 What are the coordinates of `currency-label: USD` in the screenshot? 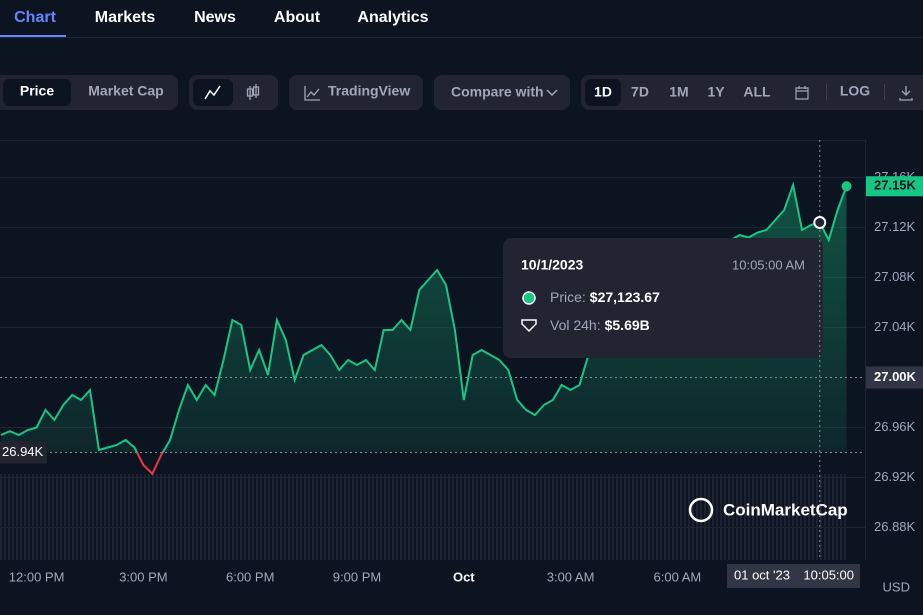 It's located at (896, 586).